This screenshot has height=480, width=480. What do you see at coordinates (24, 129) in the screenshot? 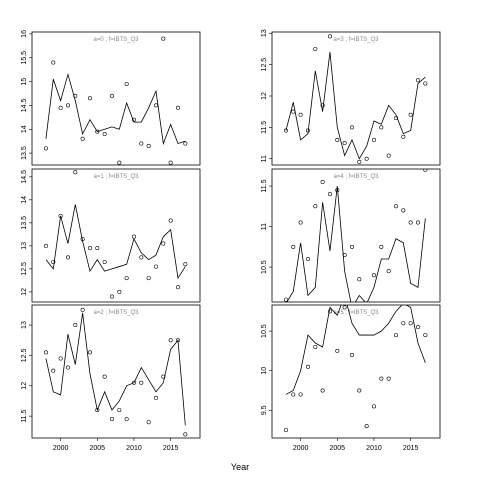
I see `y-tick-label: 14` at bounding box center [24, 129].